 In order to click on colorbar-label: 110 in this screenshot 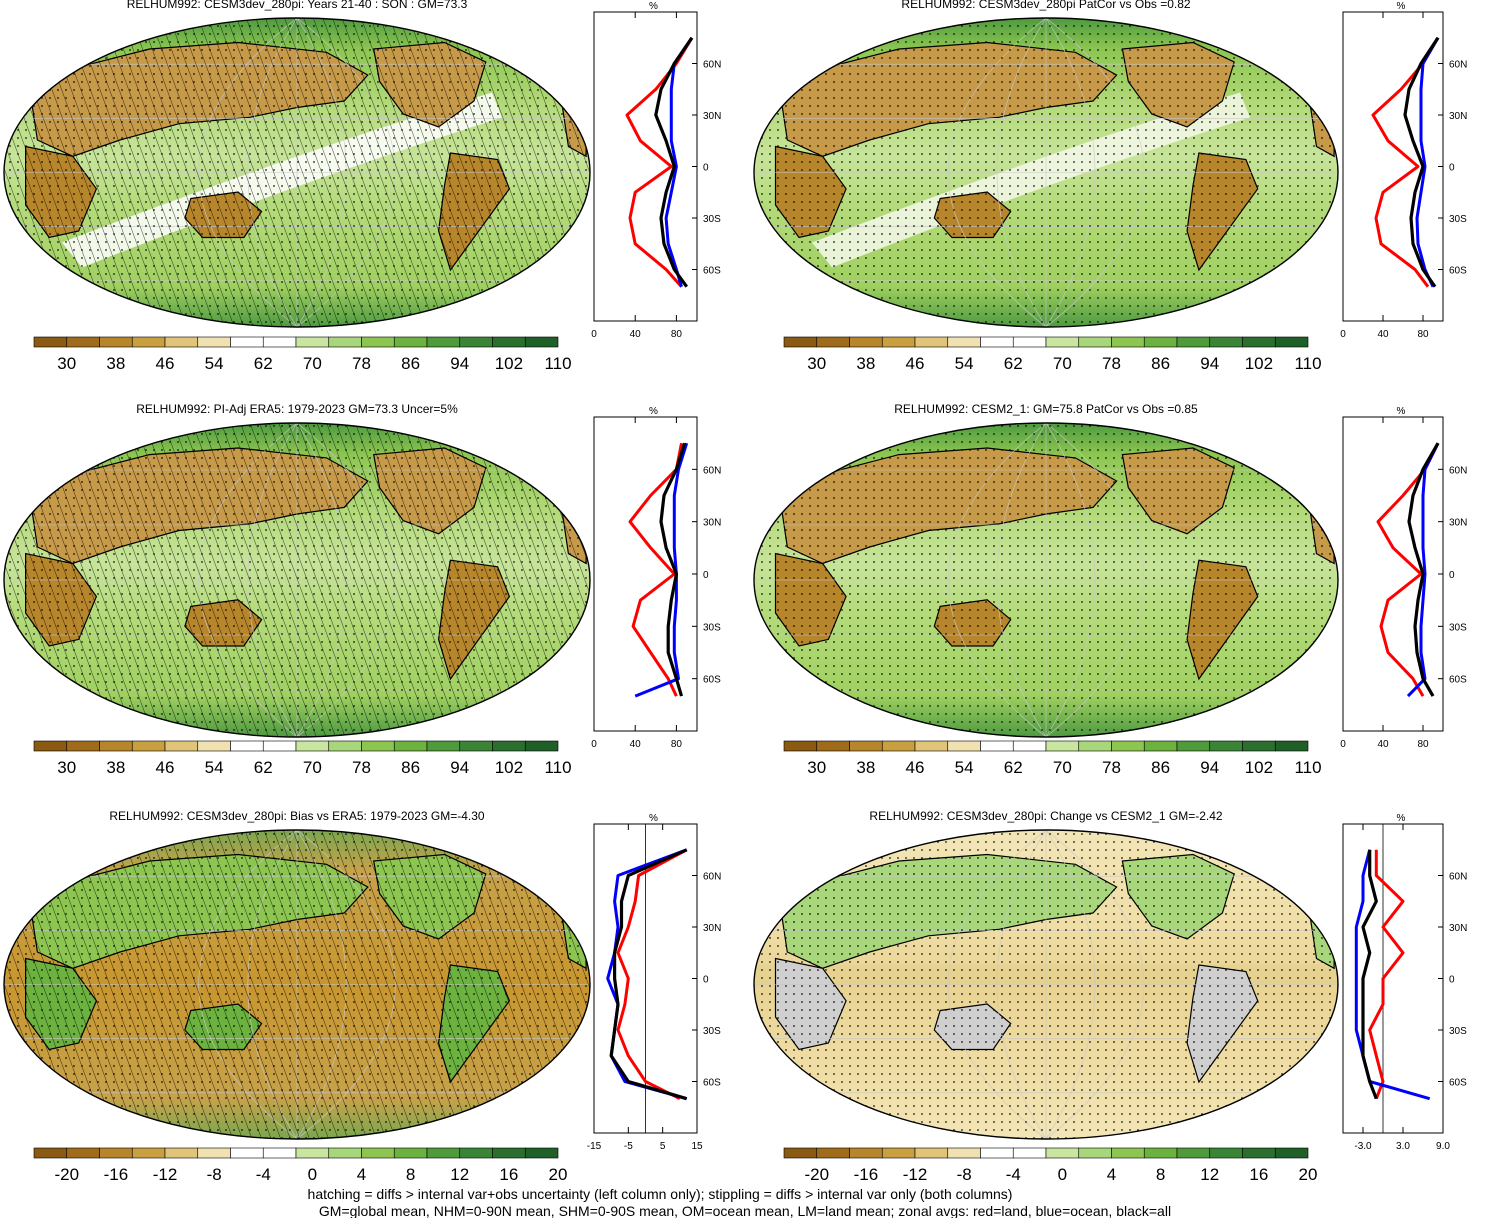, I will do `click(557, 767)`.